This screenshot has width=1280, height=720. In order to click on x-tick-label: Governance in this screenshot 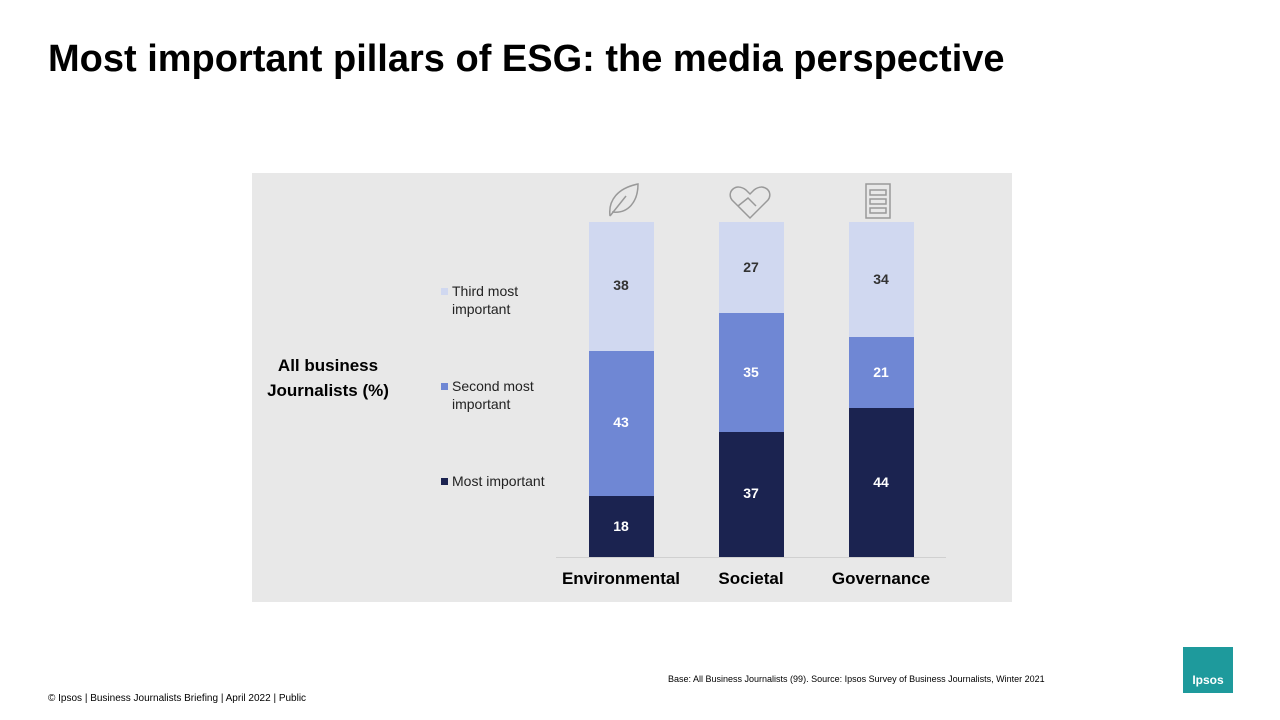, I will do `click(881, 578)`.